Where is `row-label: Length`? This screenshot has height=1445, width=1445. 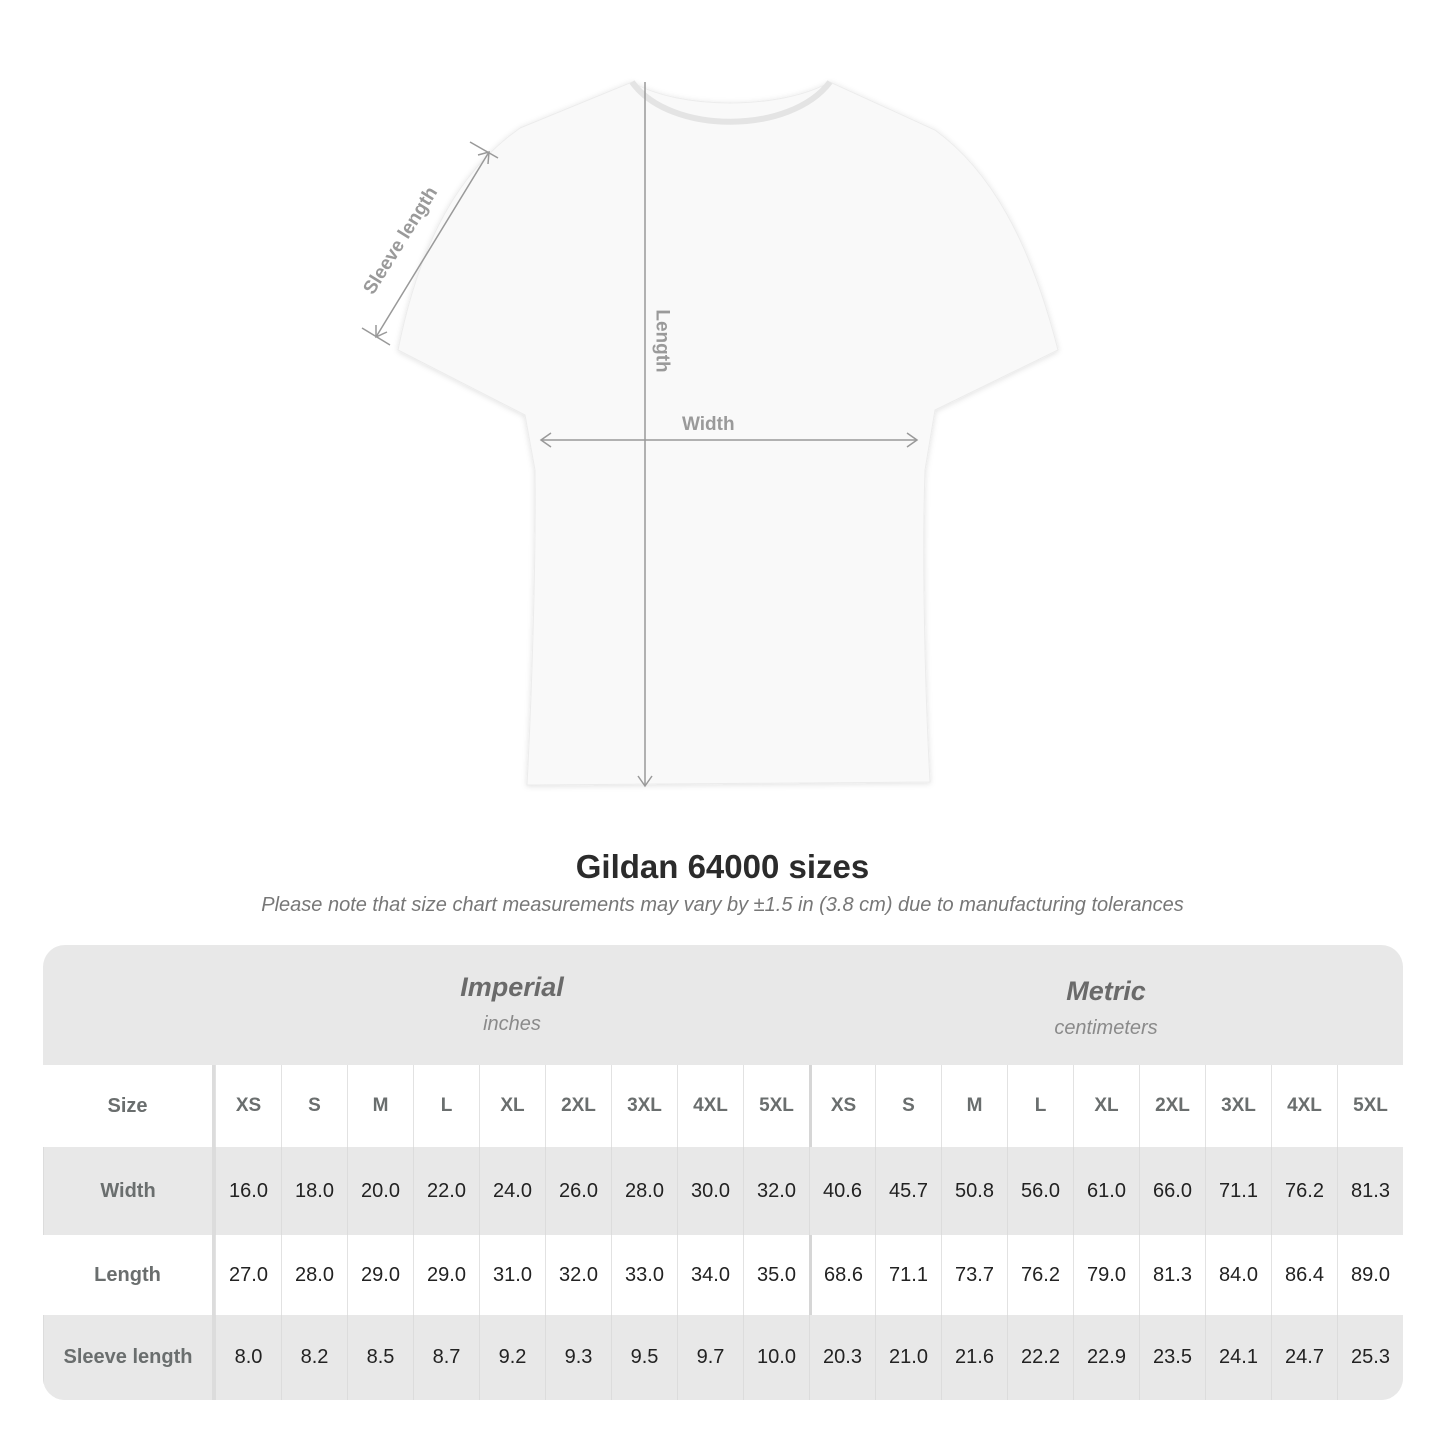 row-label: Length is located at coordinates (129, 1275).